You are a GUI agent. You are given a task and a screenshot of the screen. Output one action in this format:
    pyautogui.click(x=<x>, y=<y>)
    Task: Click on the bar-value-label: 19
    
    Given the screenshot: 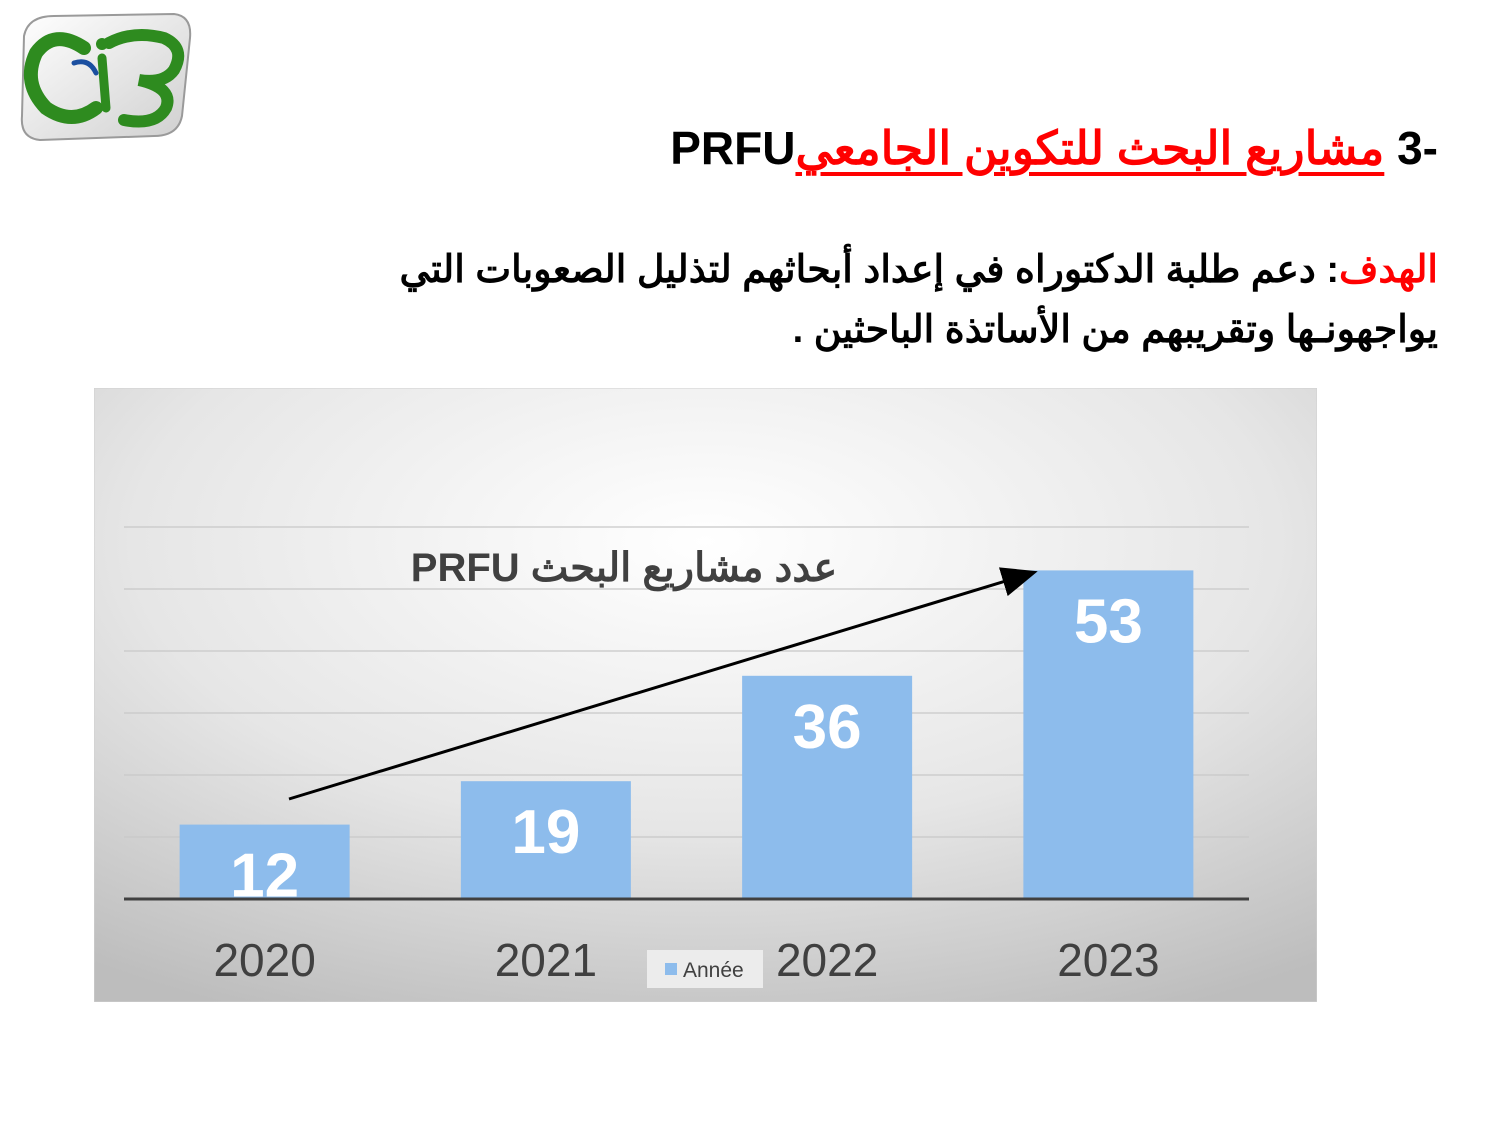 What is the action you would take?
    pyautogui.click(x=545, y=832)
    